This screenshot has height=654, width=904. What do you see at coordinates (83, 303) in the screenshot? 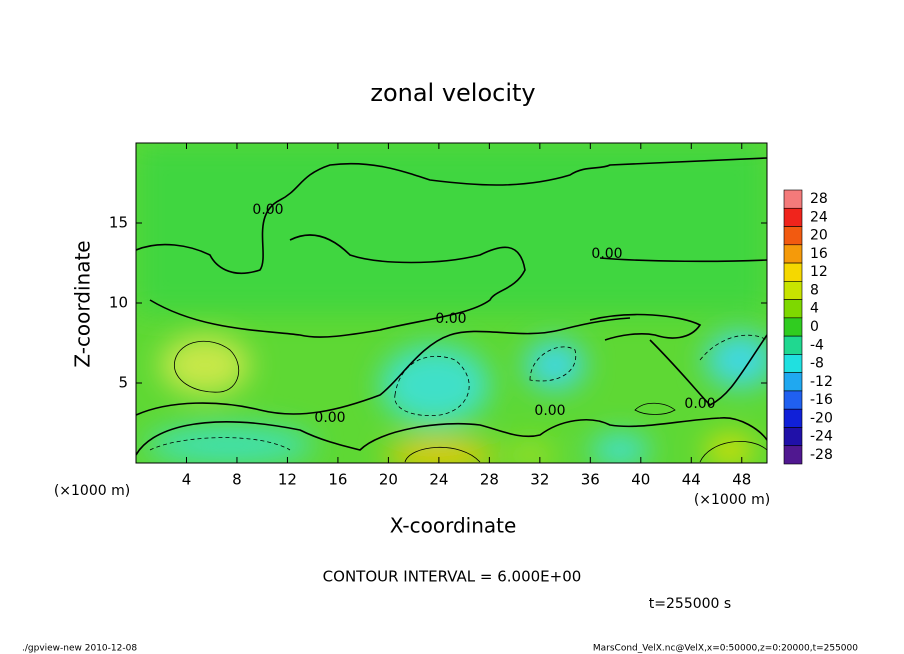
I see `y-axis-label: Z-coordinate` at bounding box center [83, 303].